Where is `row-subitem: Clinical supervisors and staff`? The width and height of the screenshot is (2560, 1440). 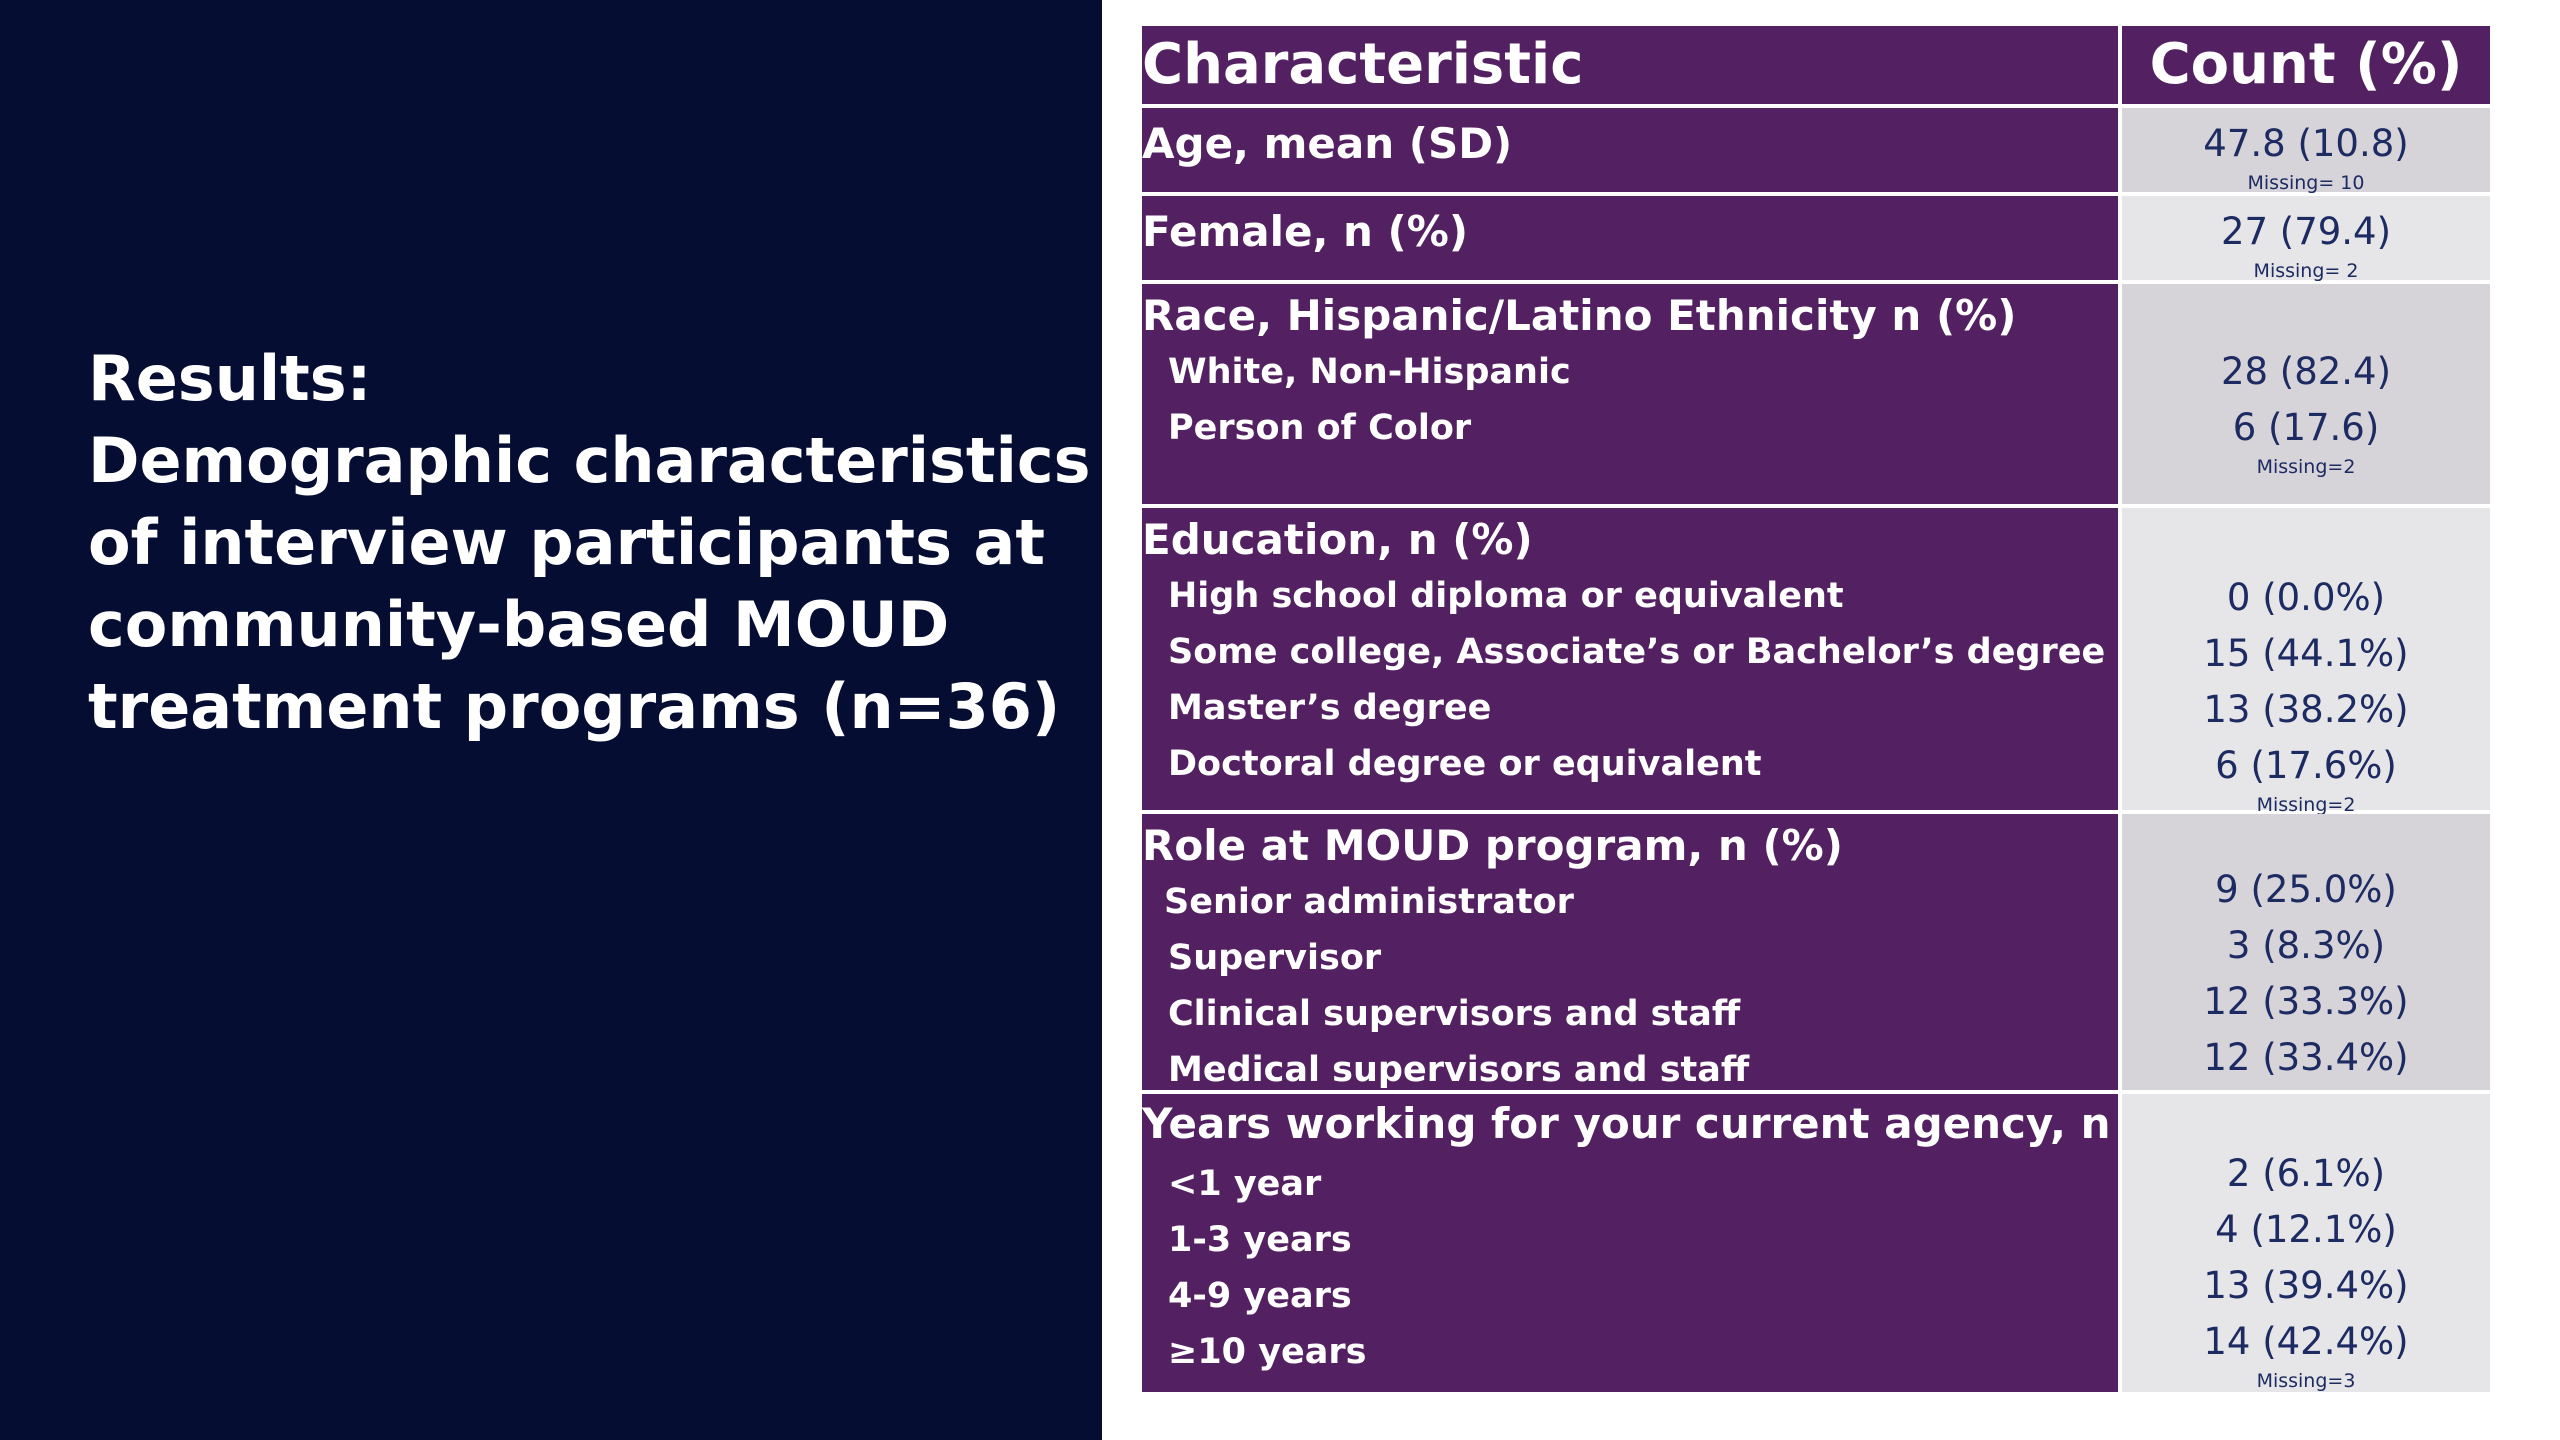 row-subitem: Clinical supervisors and staff is located at coordinates (1454, 1014).